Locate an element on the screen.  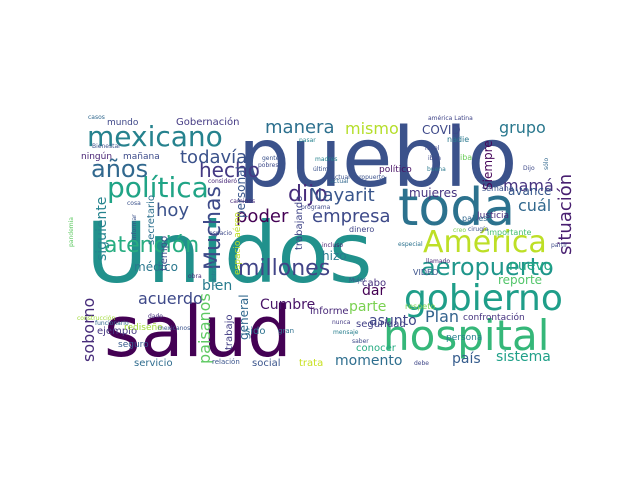
cloud-word: asunto is located at coordinates (393, 321).